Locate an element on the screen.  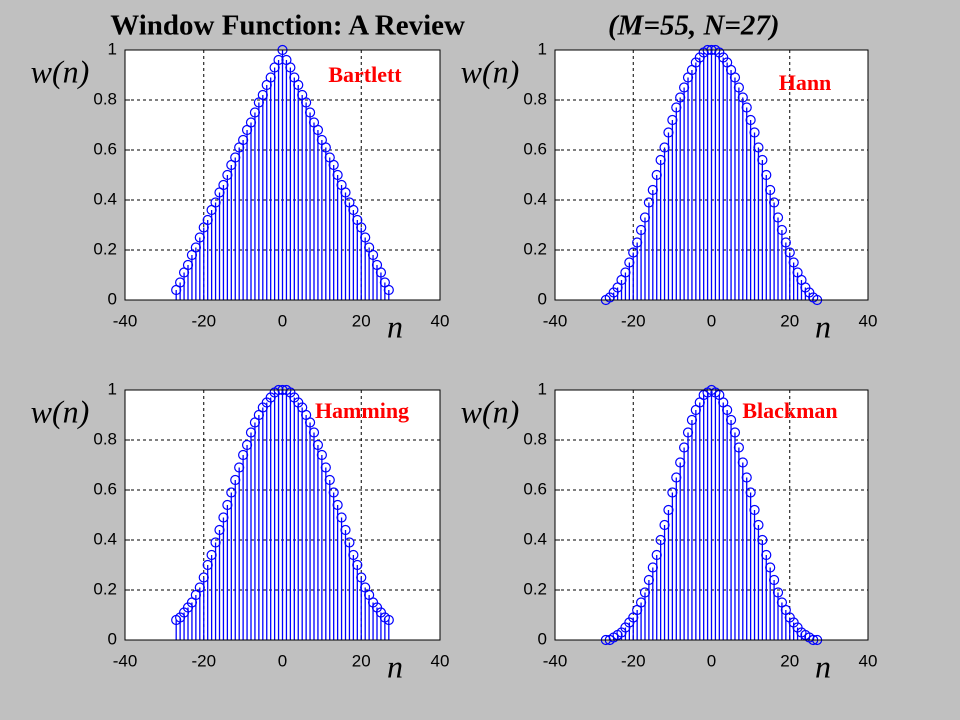
window-name: Hamming is located at coordinates (362, 410).